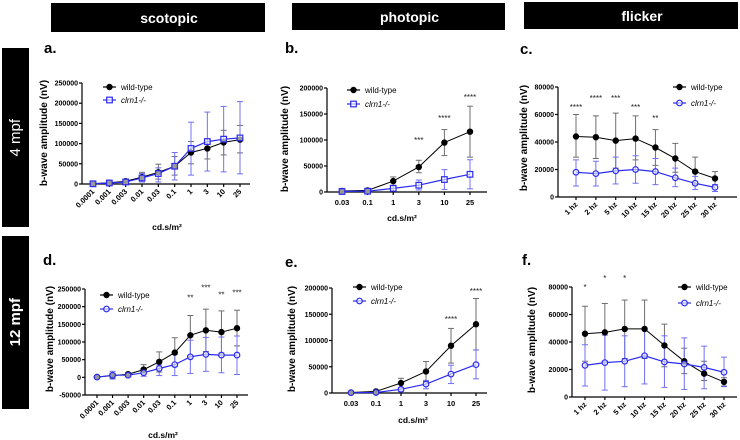 The width and height of the screenshot is (740, 440). What do you see at coordinates (219, 404) in the screenshot?
I see `x-tick-label: 10` at bounding box center [219, 404].